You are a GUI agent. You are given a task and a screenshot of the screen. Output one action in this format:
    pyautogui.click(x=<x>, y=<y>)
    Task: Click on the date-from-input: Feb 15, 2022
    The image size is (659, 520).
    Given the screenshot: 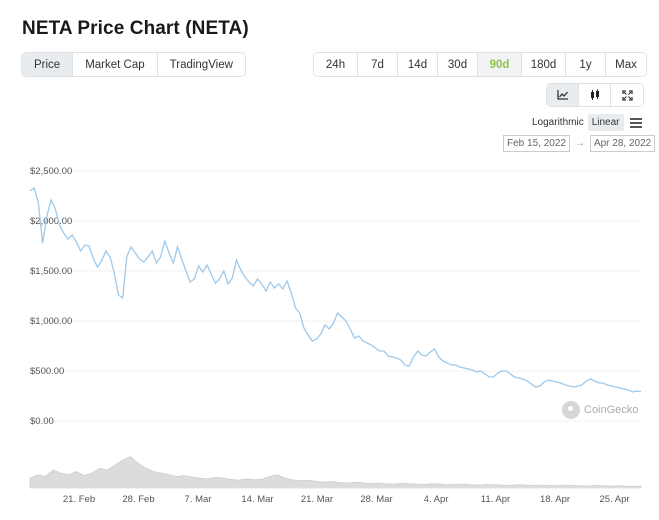 What is the action you would take?
    pyautogui.click(x=536, y=143)
    